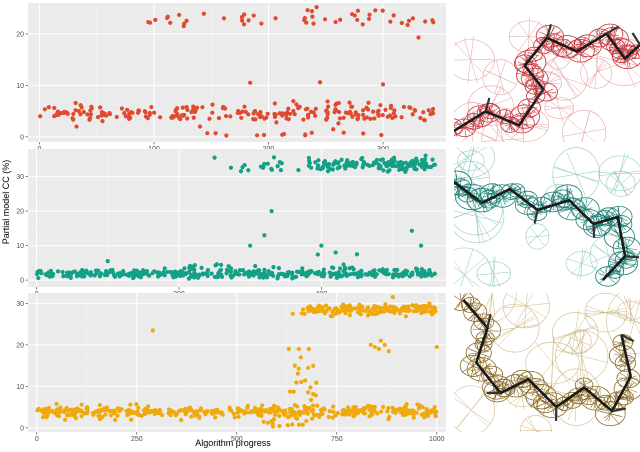 The width and height of the screenshot is (640, 452). I want to click on y-tick-label: 20, so click(20, 345).